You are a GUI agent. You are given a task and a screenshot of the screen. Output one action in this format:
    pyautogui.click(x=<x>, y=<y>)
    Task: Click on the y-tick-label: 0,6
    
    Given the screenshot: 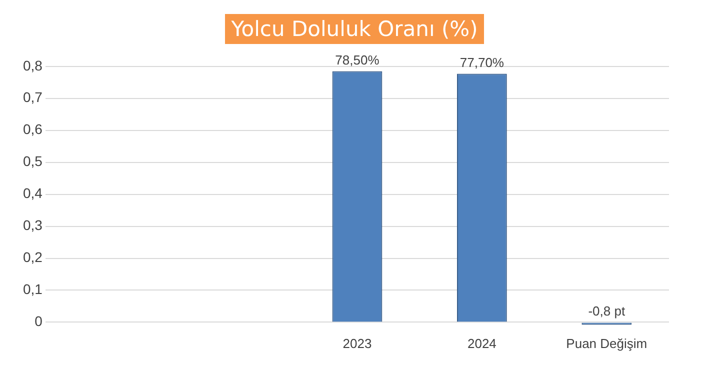 What is the action you would take?
    pyautogui.click(x=32, y=129)
    